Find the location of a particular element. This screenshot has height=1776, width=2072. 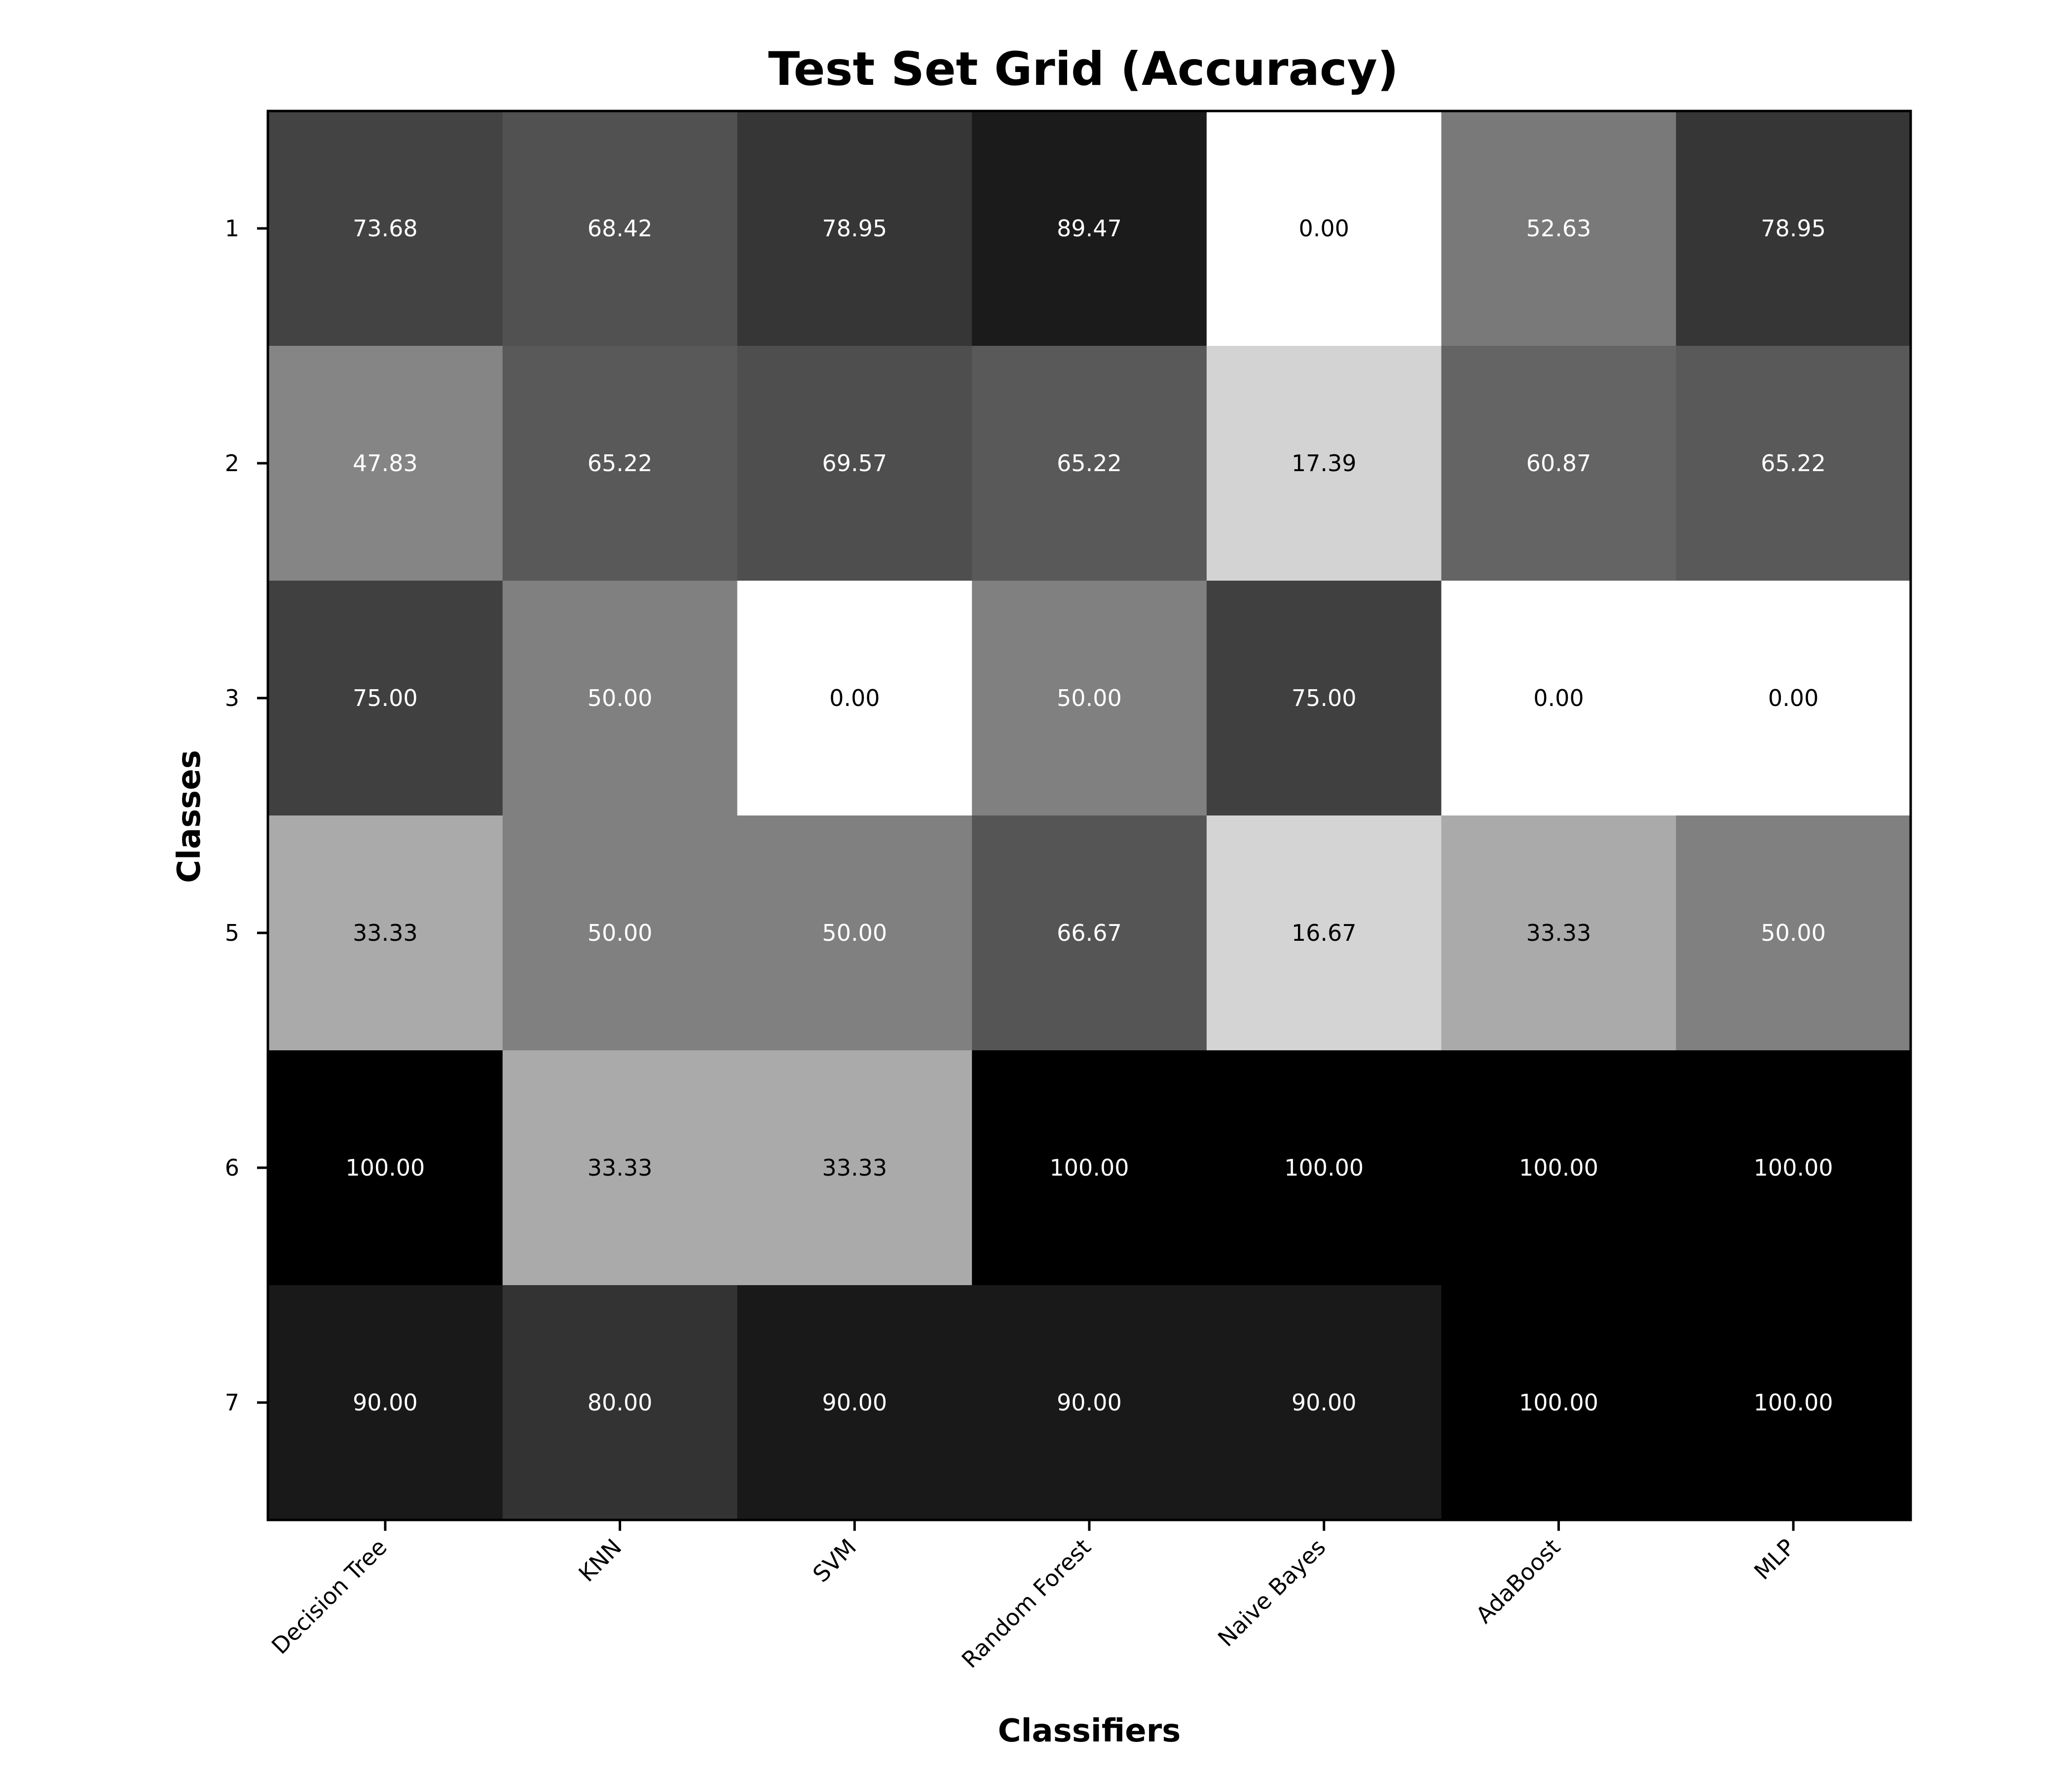

y-tick-label: 6 is located at coordinates (232, 1167).